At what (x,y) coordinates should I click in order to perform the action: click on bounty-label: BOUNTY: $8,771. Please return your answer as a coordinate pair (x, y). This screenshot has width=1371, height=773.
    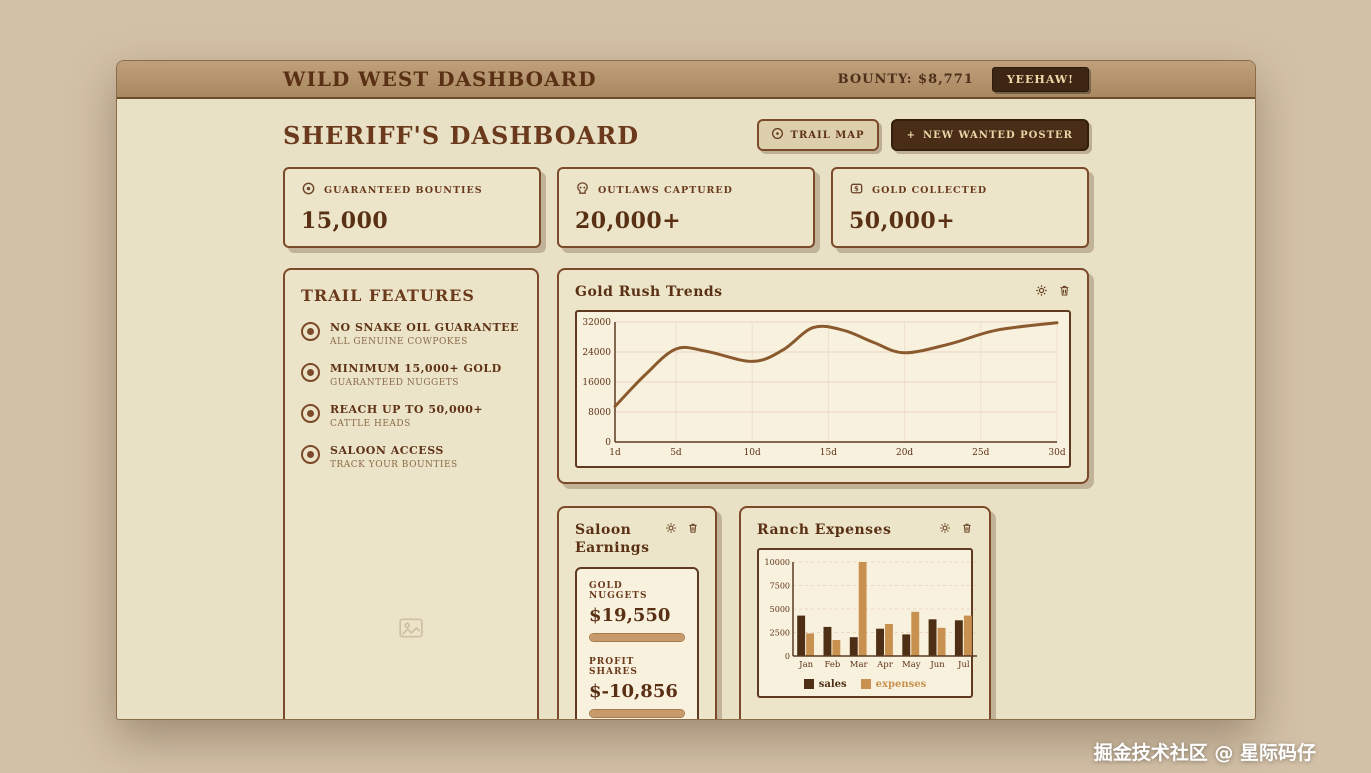
    Looking at the image, I should click on (905, 79).